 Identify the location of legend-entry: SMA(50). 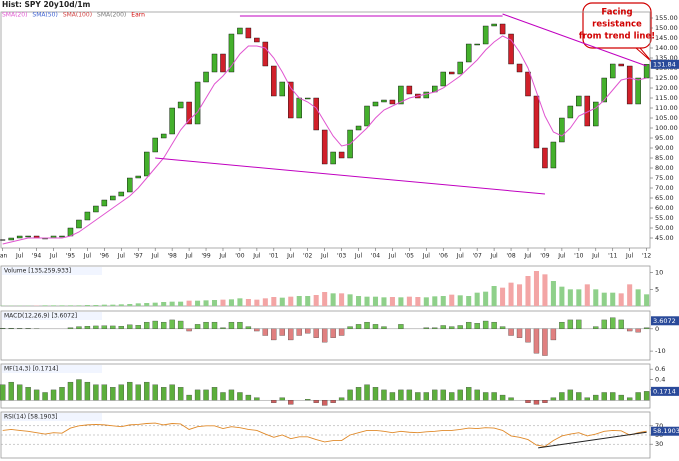
(44, 15).